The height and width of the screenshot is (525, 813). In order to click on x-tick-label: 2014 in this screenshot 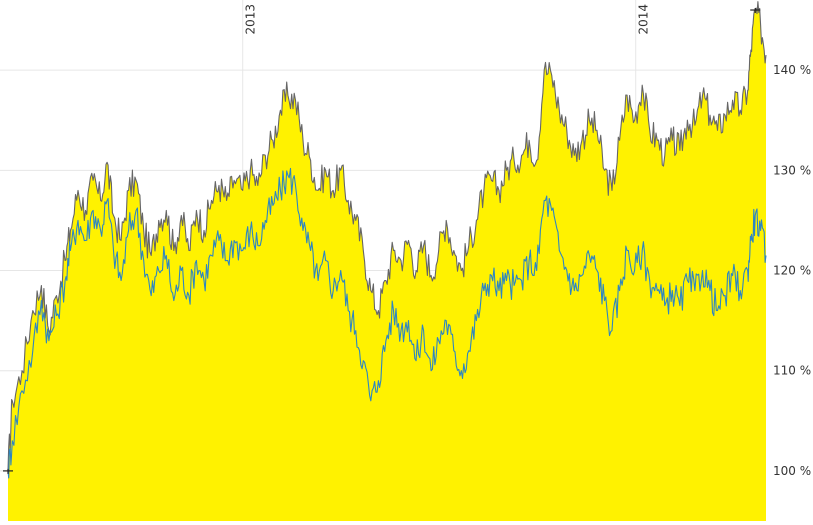, I will do `click(644, 19)`.